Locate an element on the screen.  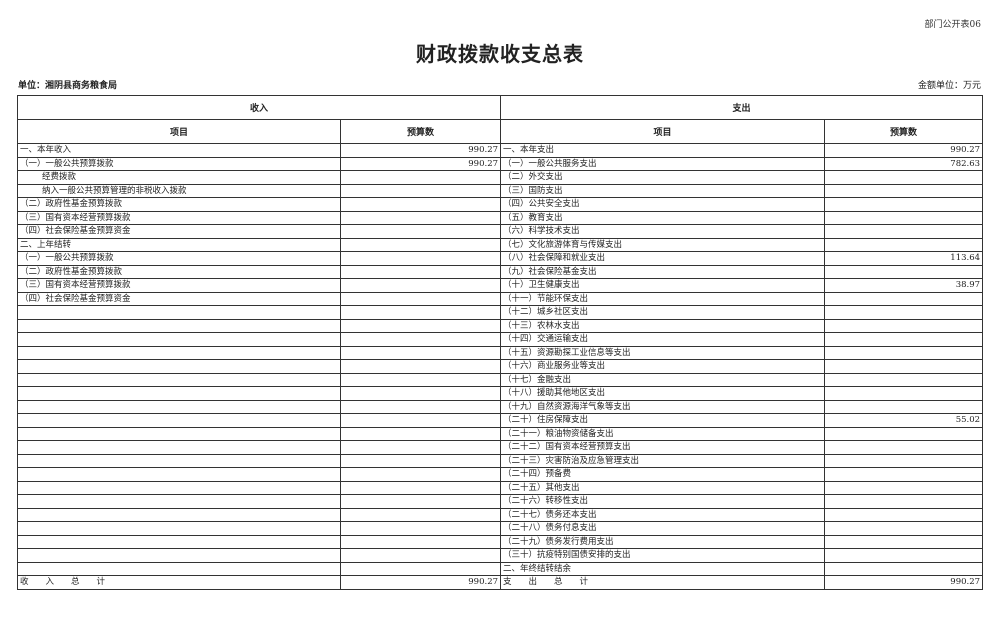
table-row: （四）社会保险基金预算资金 （十一）节能环保支出 is located at coordinates (500, 298).